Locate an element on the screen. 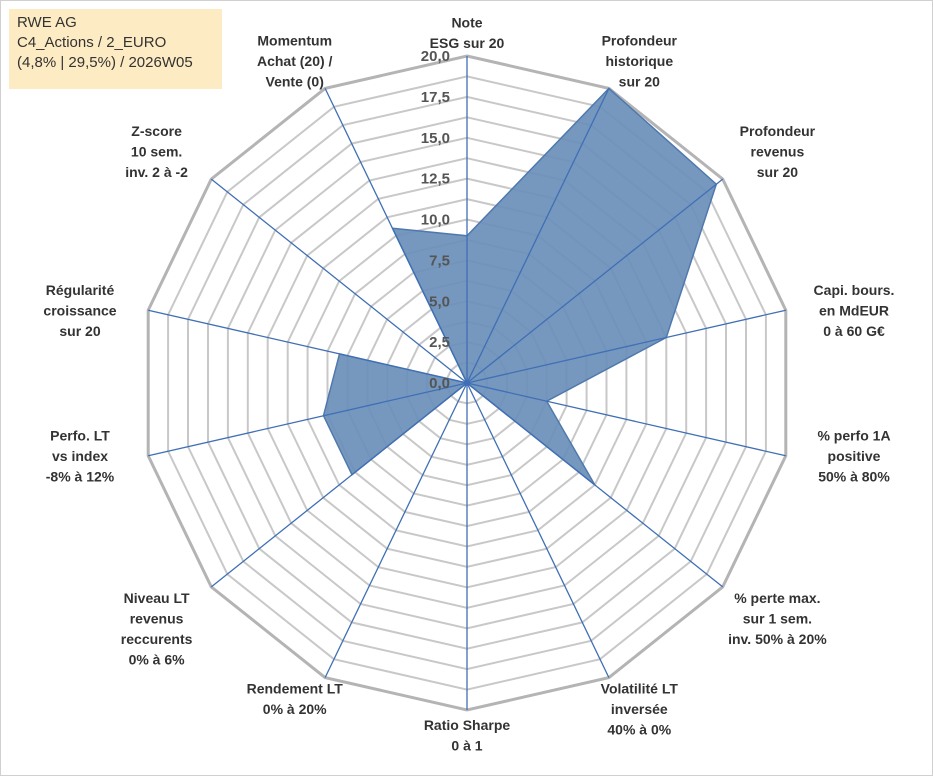 Image resolution: width=933 pixels, height=776 pixels. tick-label: 0,0 is located at coordinates (439, 383).